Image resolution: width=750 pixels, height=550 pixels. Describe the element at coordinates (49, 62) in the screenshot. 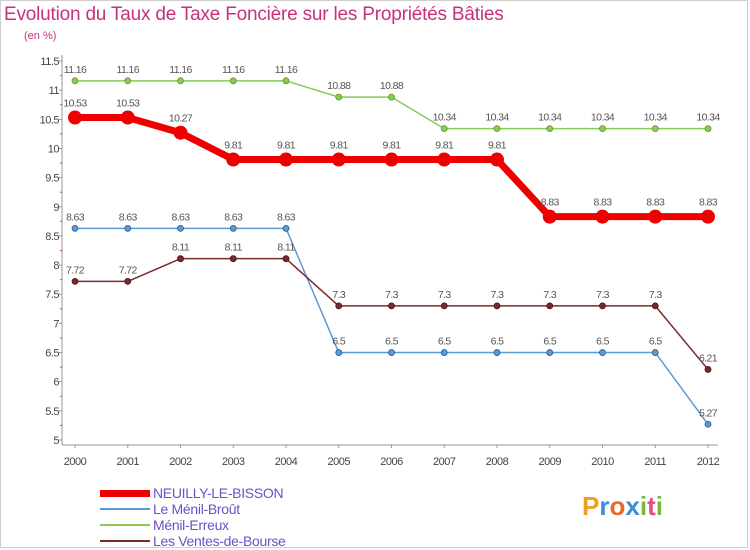

I see `y-tick-label: 11.5` at that location.